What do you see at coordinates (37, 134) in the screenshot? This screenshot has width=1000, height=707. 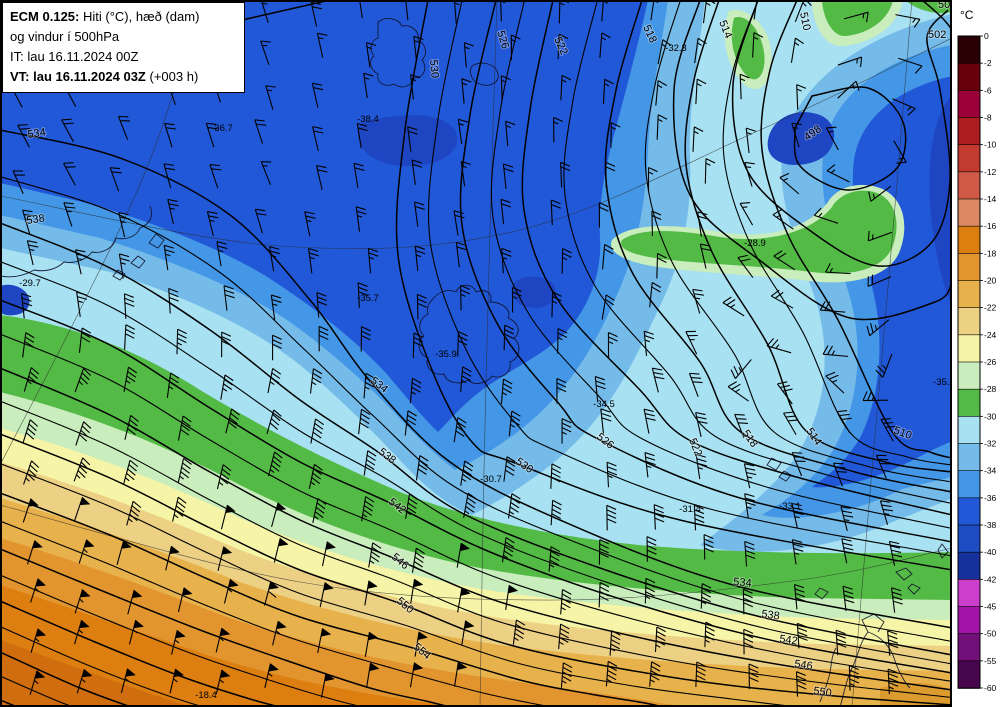 I see `height-contour-label: 534` at bounding box center [37, 134].